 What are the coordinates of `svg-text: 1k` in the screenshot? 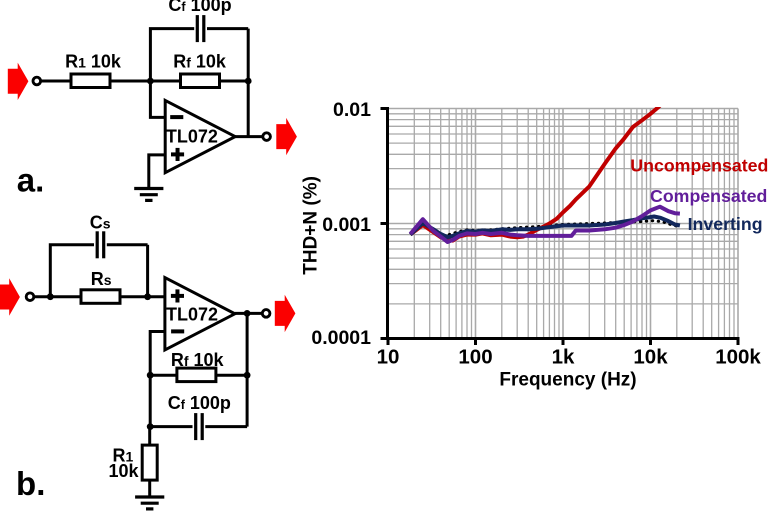 It's located at (563, 357).